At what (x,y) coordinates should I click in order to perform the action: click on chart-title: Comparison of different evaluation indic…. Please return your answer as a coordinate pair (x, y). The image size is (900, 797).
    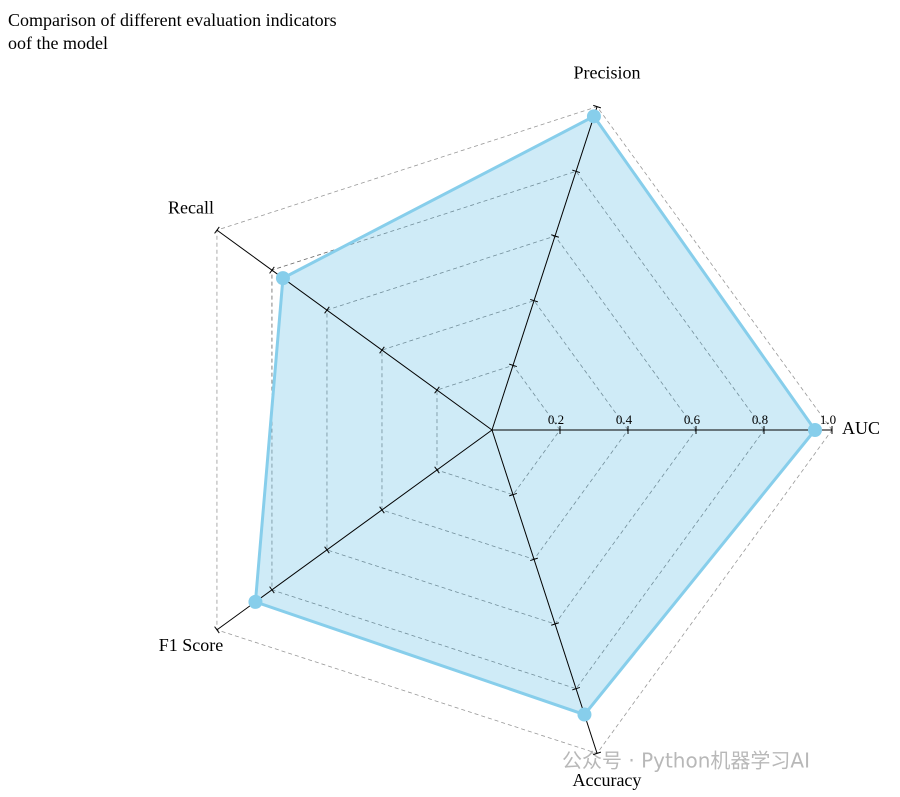
    Looking at the image, I should click on (172, 20).